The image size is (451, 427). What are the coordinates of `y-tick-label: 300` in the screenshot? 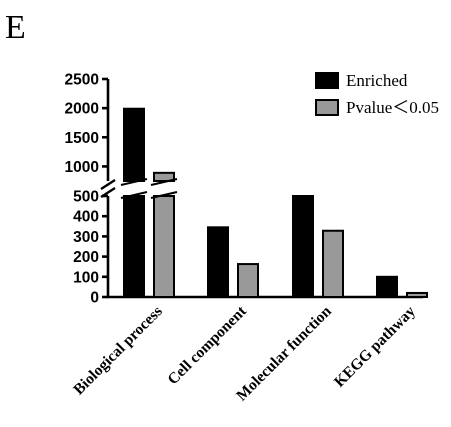 It's located at (86, 237).